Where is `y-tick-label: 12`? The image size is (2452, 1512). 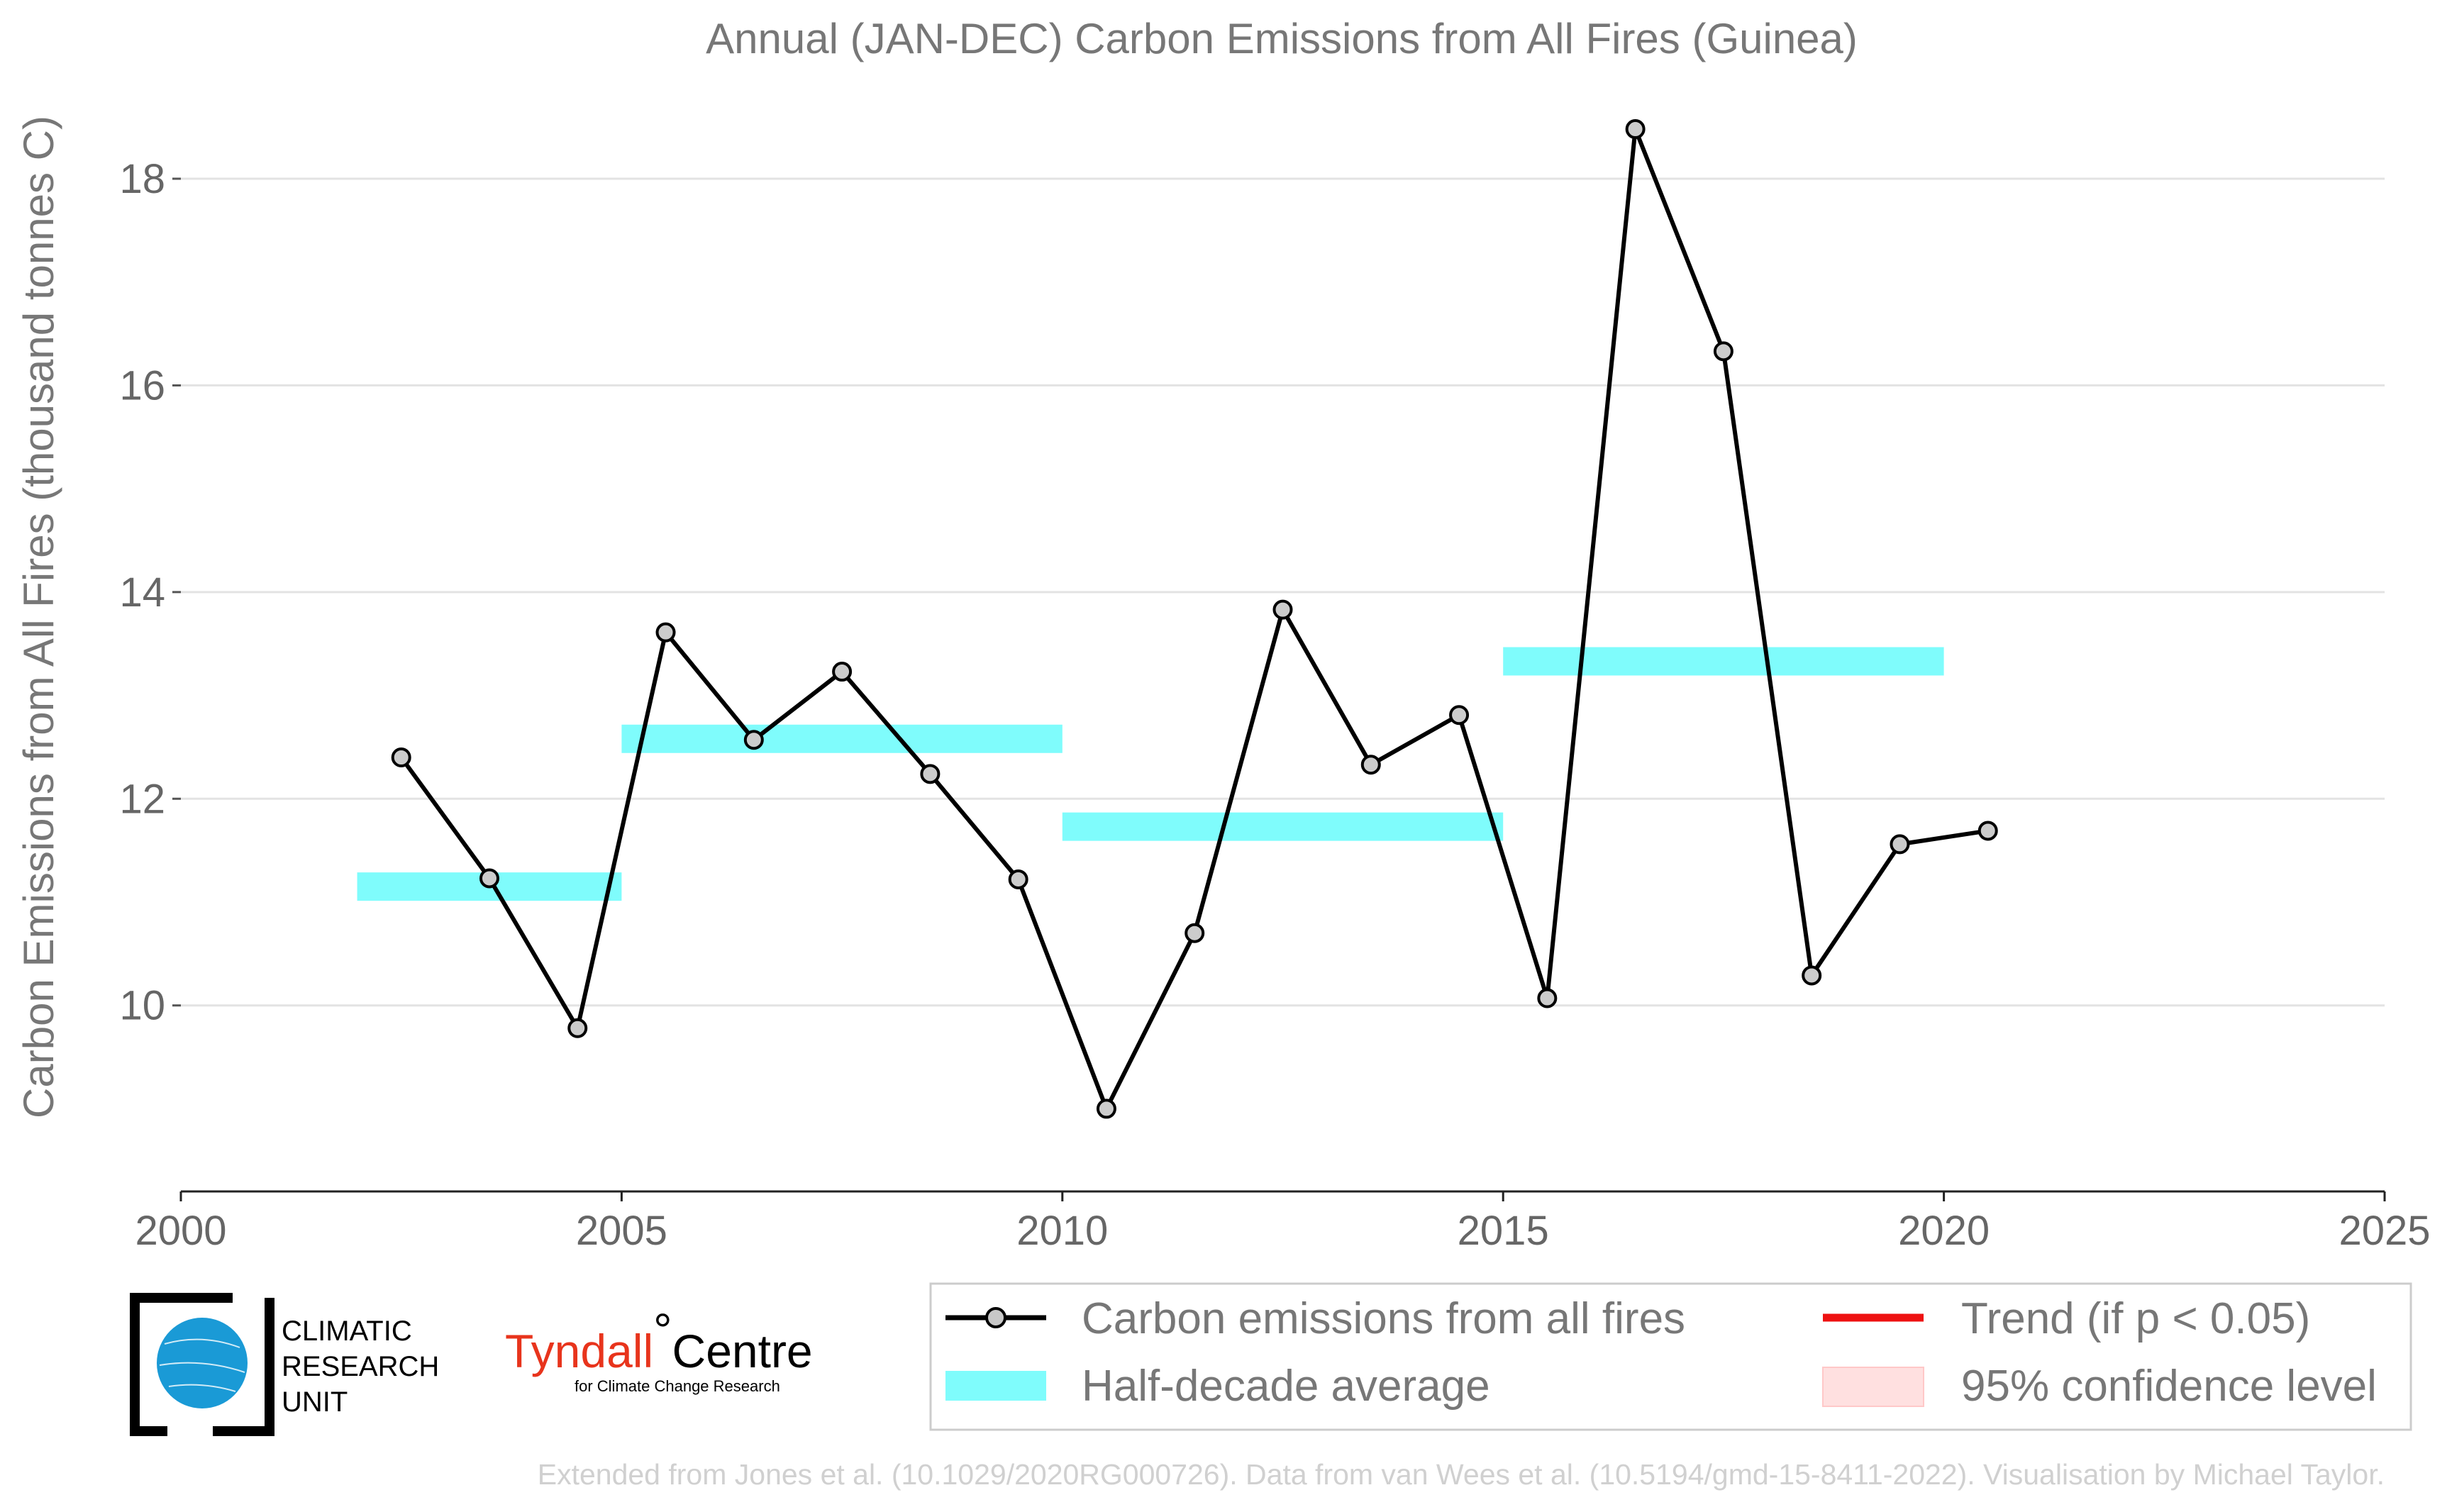 y-tick-label: 12 is located at coordinates (142, 799).